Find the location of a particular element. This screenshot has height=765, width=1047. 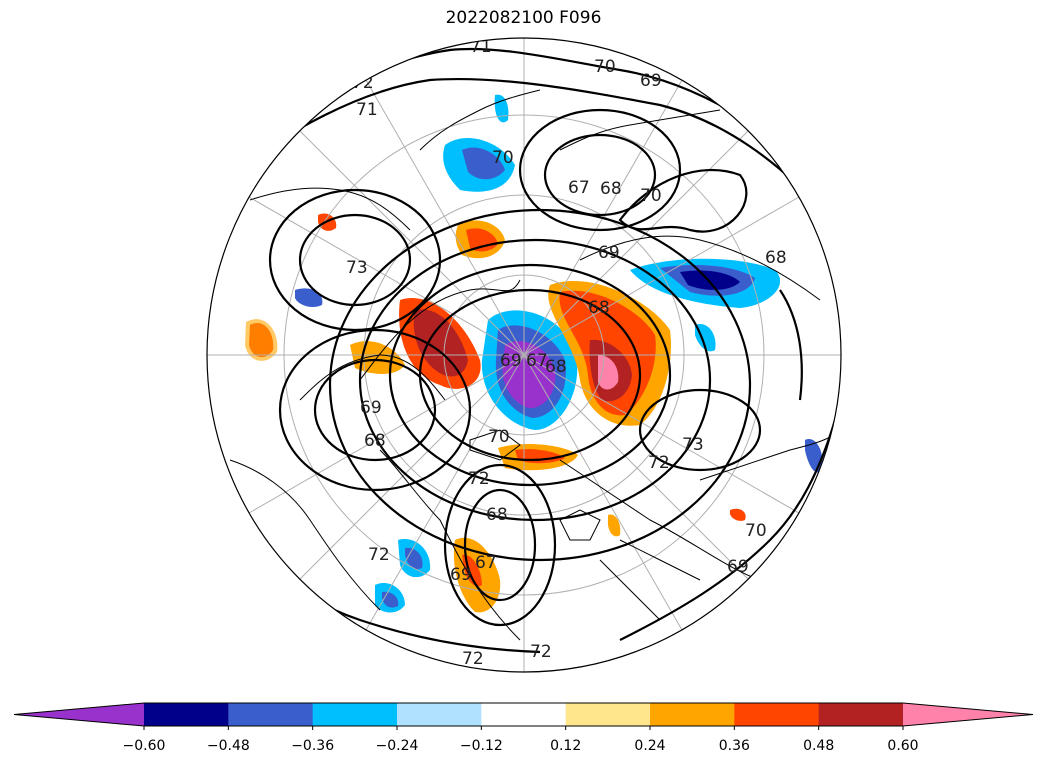

anomaly-pos-mideast is located at coordinates (738, 514).